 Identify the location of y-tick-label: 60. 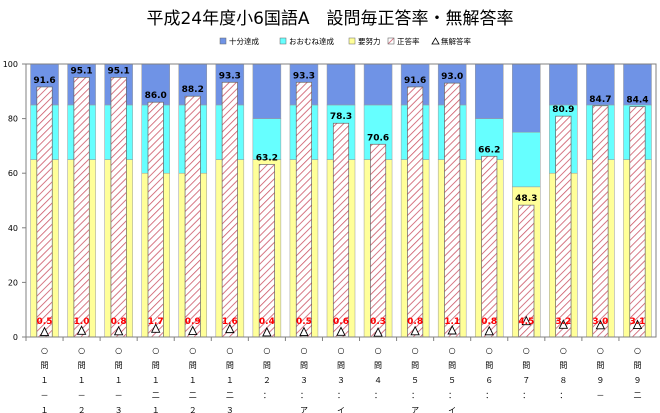
(13, 173).